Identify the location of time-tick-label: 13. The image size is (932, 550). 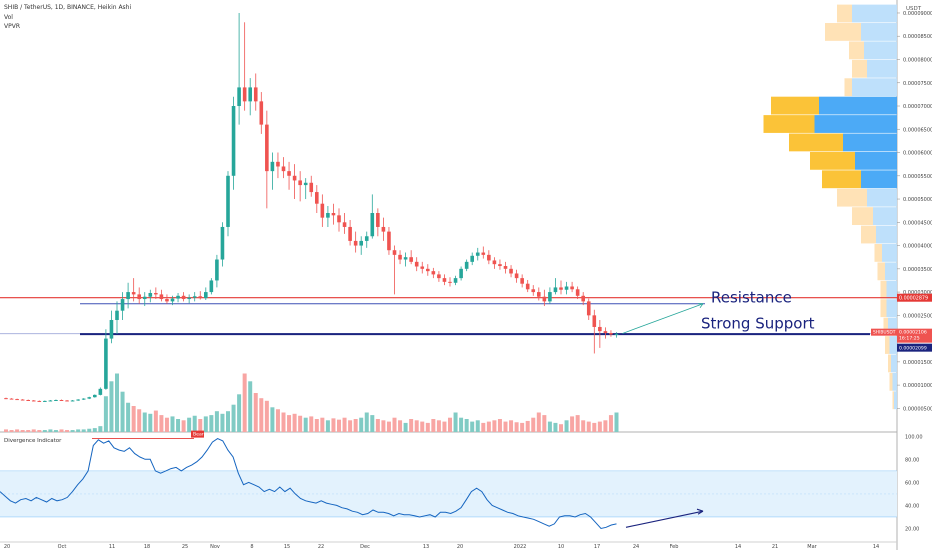
(426, 547).